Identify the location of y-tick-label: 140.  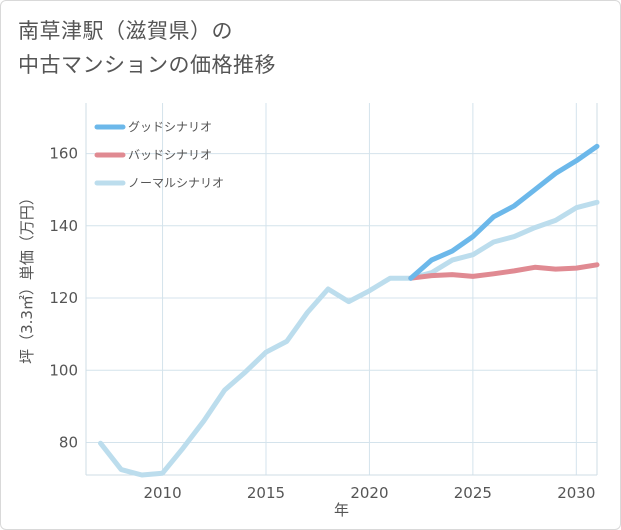
(63, 226).